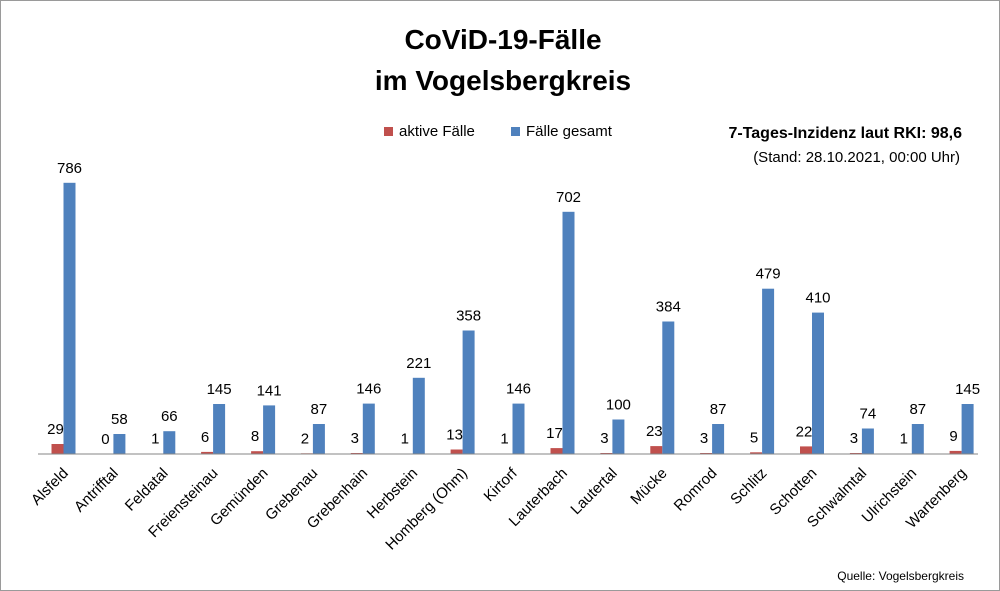 The width and height of the screenshot is (1000, 591). Describe the element at coordinates (904, 439) in the screenshot. I see `value-label-active-17: 1` at that location.